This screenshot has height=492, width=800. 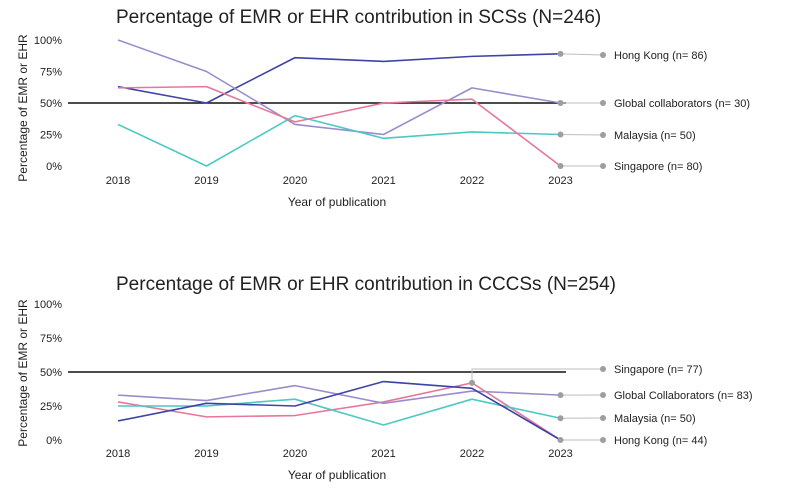 I want to click on legend-label: Hong Kong (n= 86), so click(x=660, y=56).